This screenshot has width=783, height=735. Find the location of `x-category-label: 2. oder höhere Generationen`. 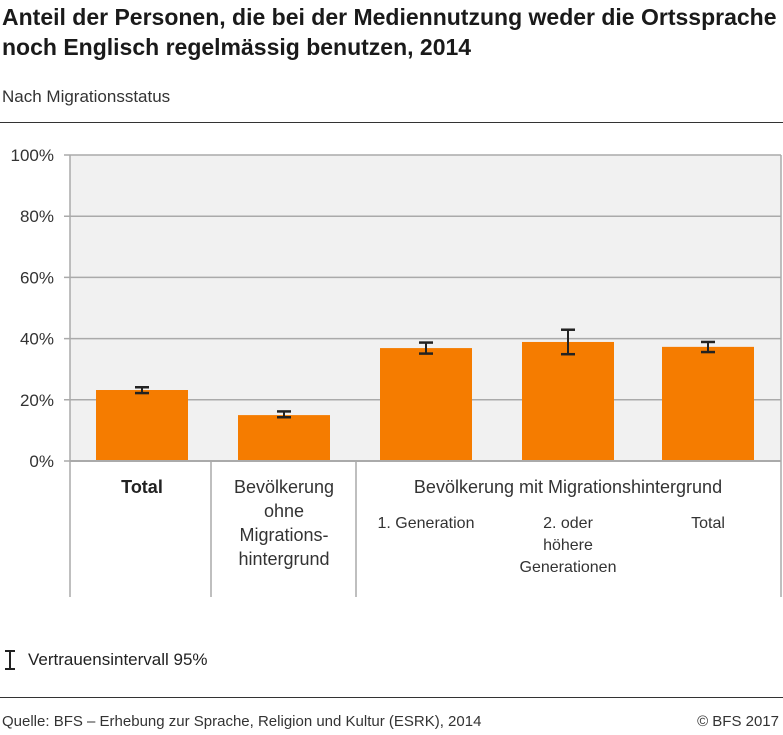

x-category-label: 2. oder höhere Generationen is located at coordinates (568, 545).